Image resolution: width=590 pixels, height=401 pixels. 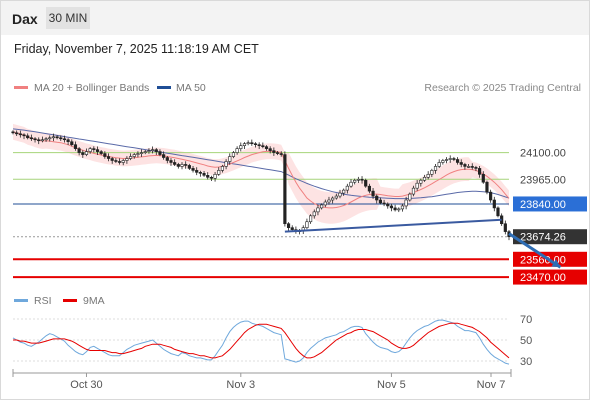 I want to click on x-tick-label: Nov 3, so click(x=240, y=385).